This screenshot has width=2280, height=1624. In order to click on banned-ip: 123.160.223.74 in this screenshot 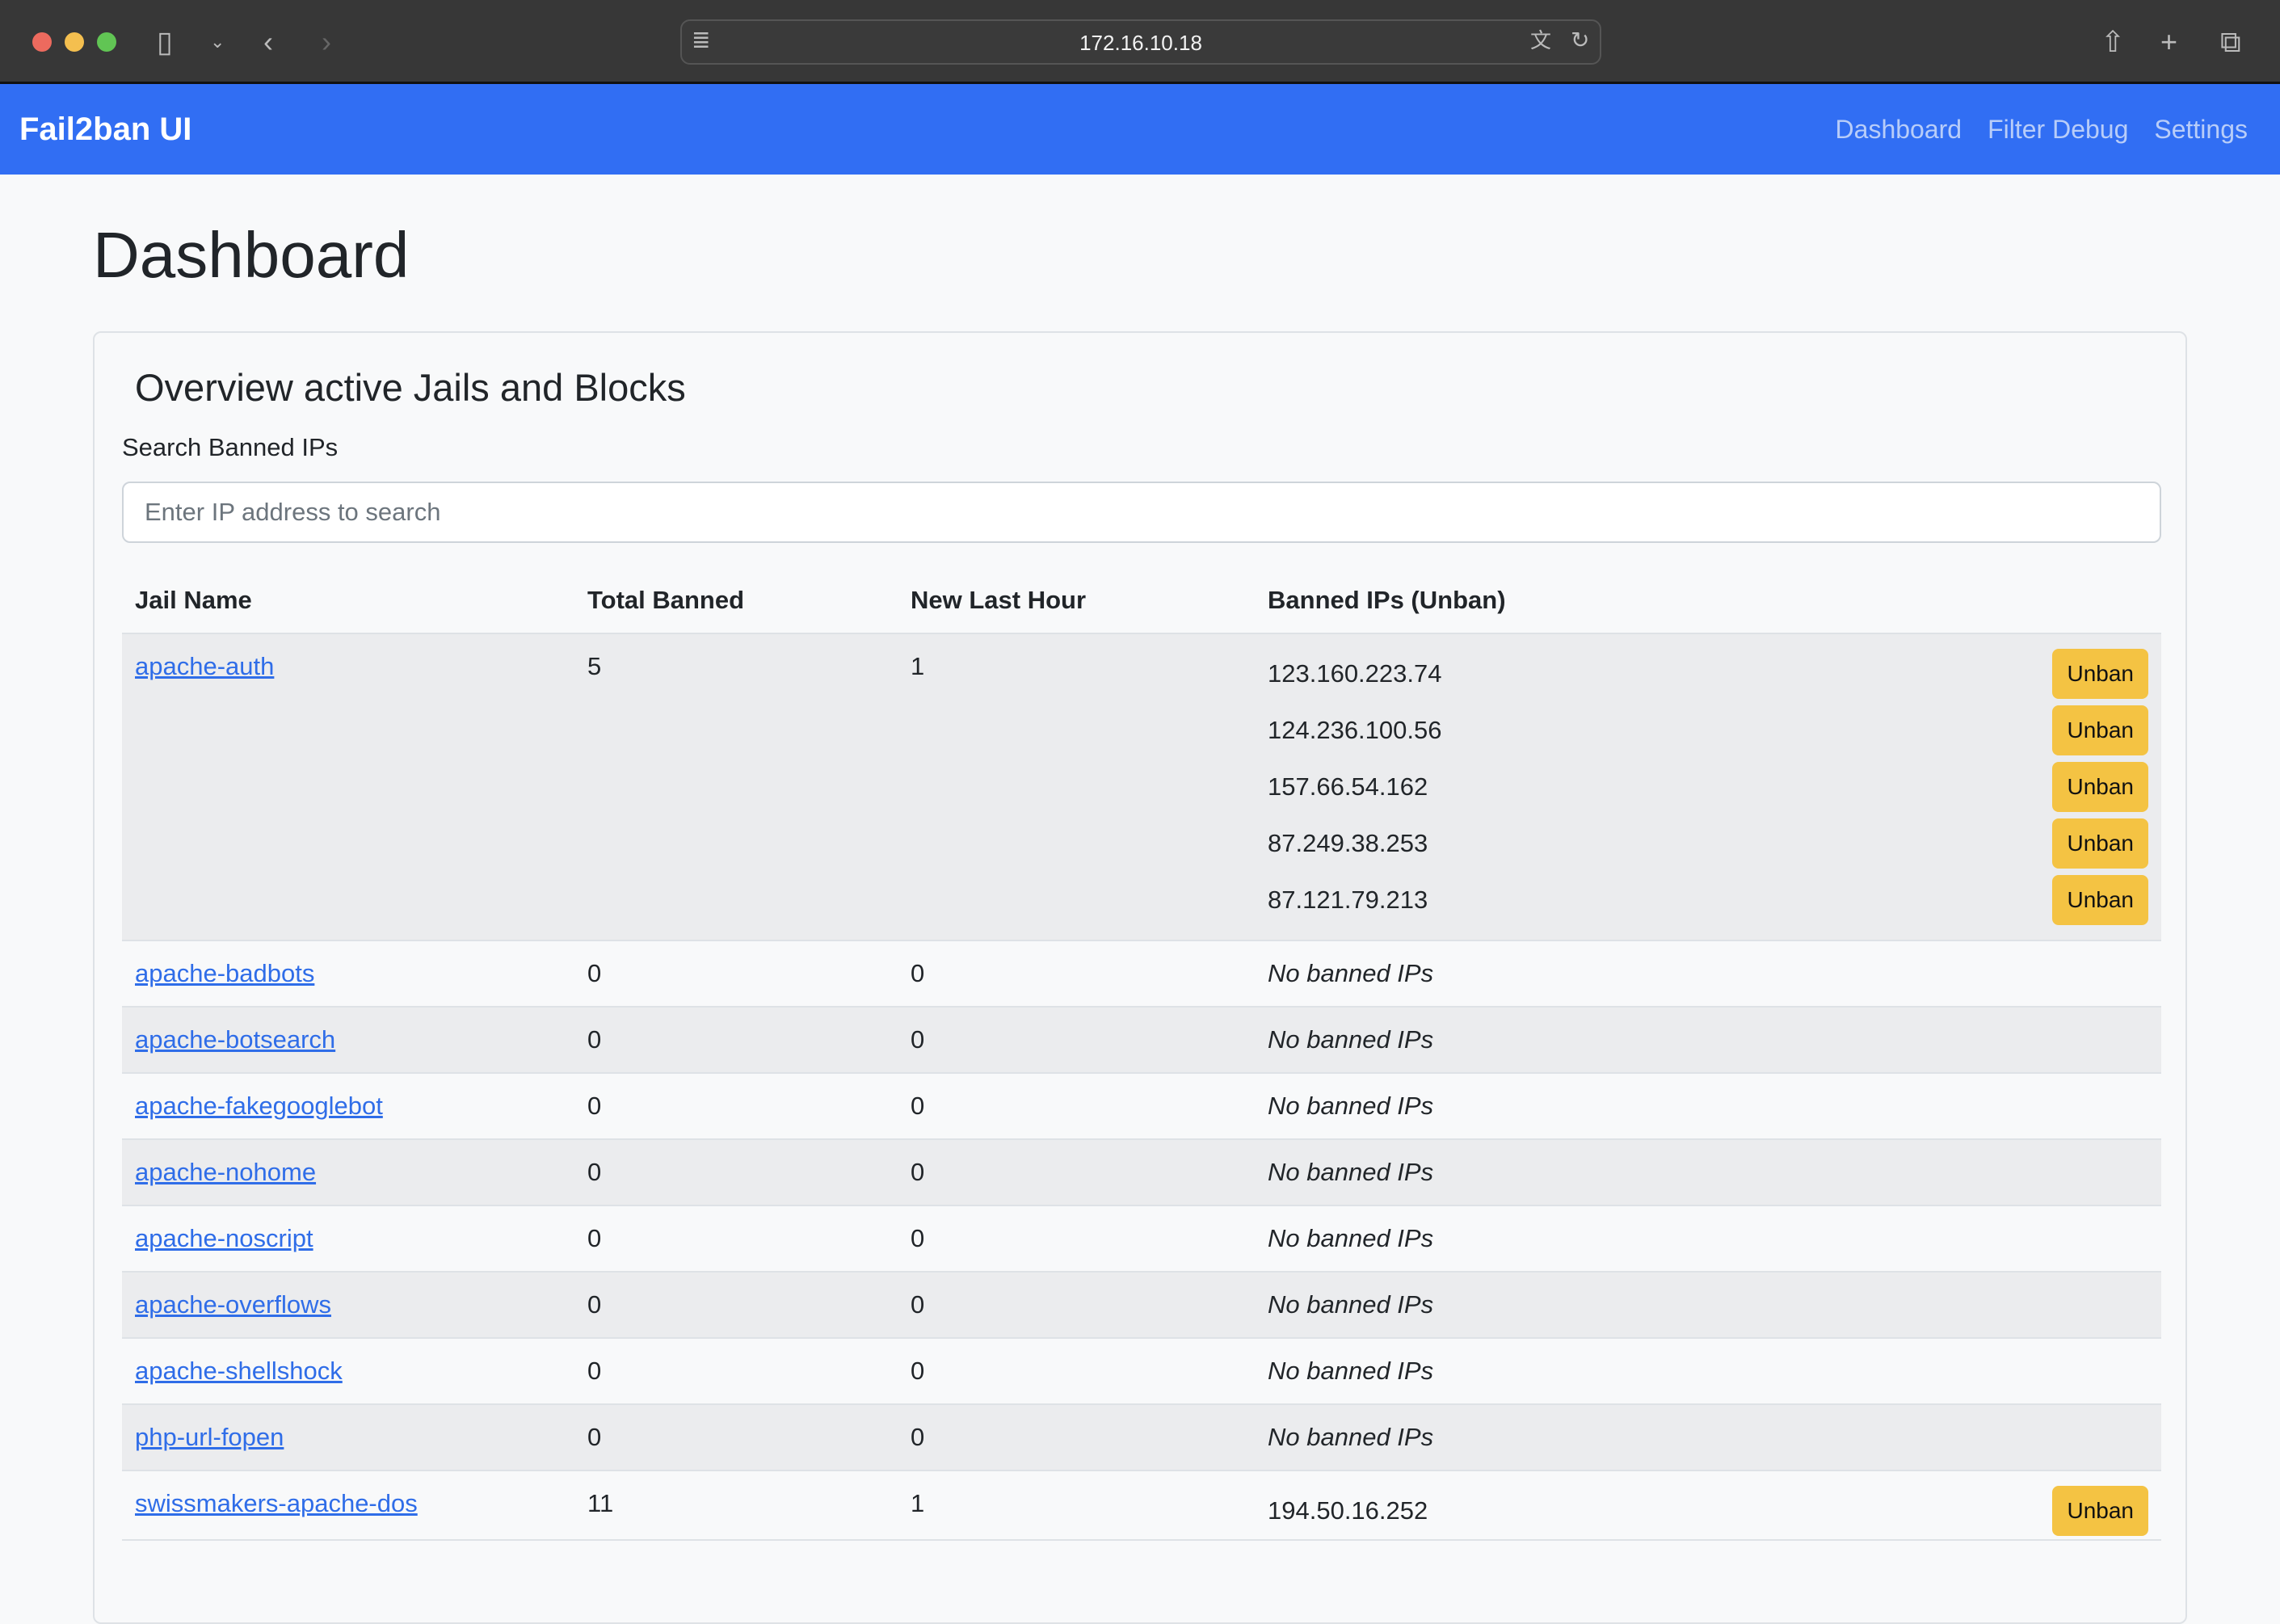, I will do `click(1355, 673)`.